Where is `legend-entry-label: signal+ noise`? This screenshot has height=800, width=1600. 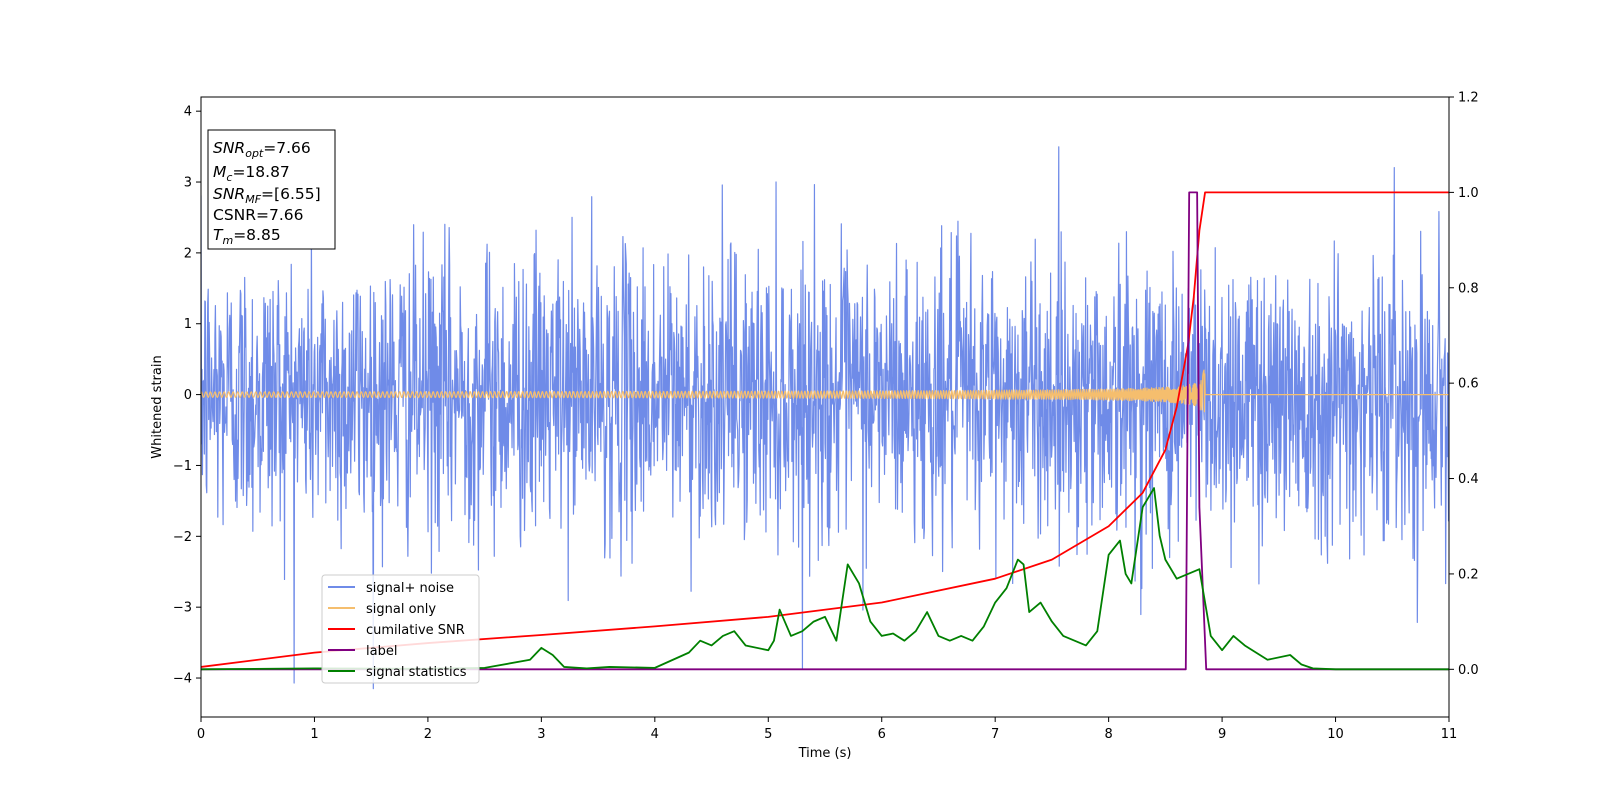 legend-entry-label: signal+ noise is located at coordinates (410, 588).